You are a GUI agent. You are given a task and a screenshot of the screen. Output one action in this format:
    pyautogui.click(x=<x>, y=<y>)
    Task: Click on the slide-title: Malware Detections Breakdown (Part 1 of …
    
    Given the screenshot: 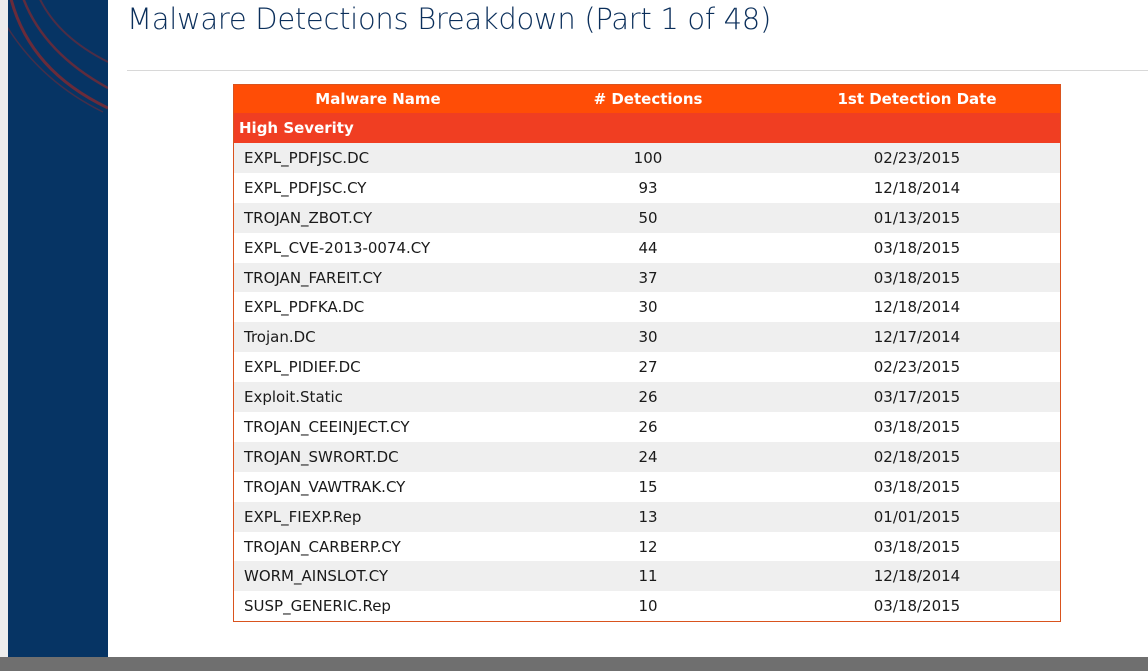 What is the action you would take?
    pyautogui.click(x=449, y=19)
    